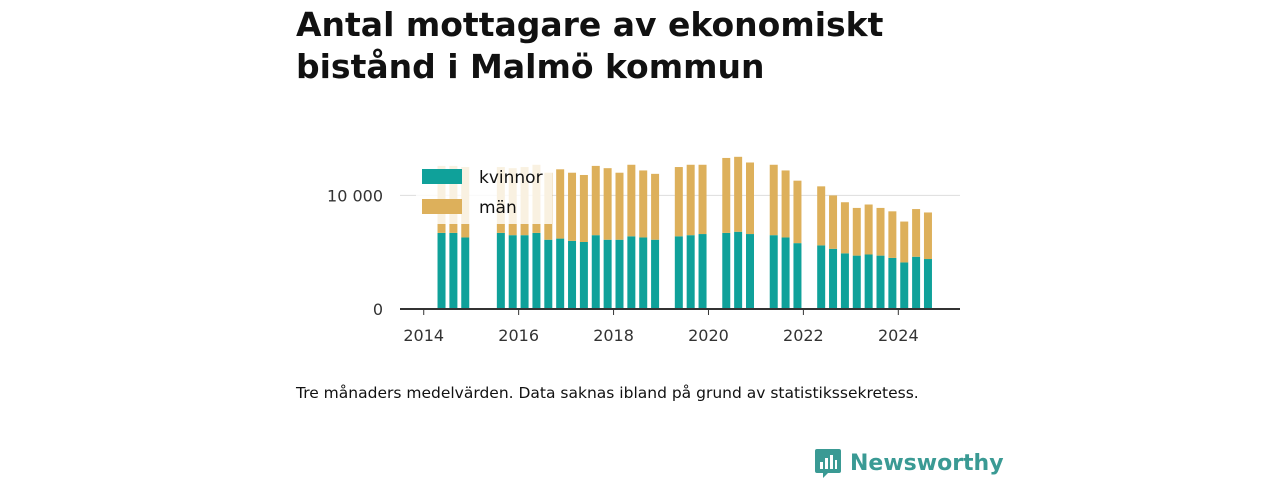 The image size is (1280, 480). What do you see at coordinates (423, 335) in the screenshot?
I see `x-tick-label-0: 2014` at bounding box center [423, 335].